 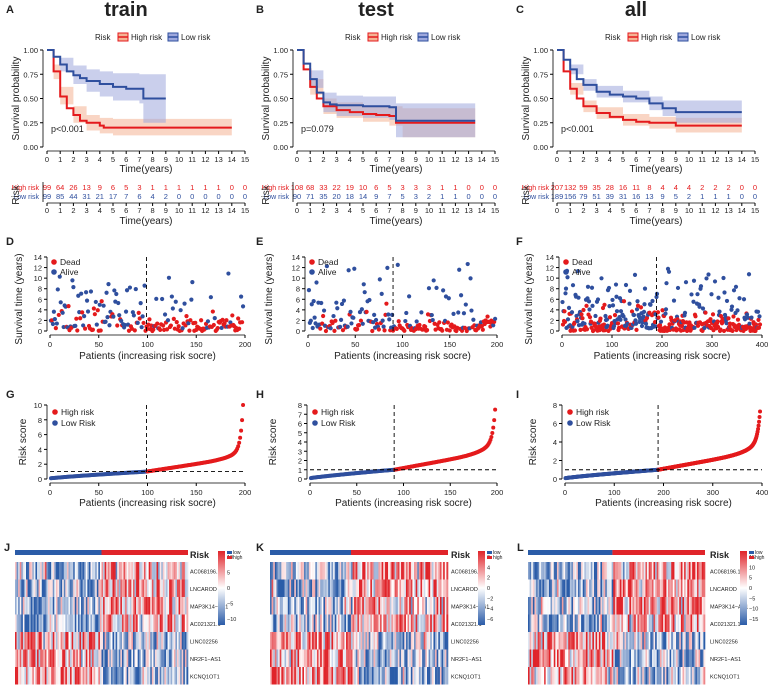 I want to click on x-tick-label: 0, so click(x=297, y=159).